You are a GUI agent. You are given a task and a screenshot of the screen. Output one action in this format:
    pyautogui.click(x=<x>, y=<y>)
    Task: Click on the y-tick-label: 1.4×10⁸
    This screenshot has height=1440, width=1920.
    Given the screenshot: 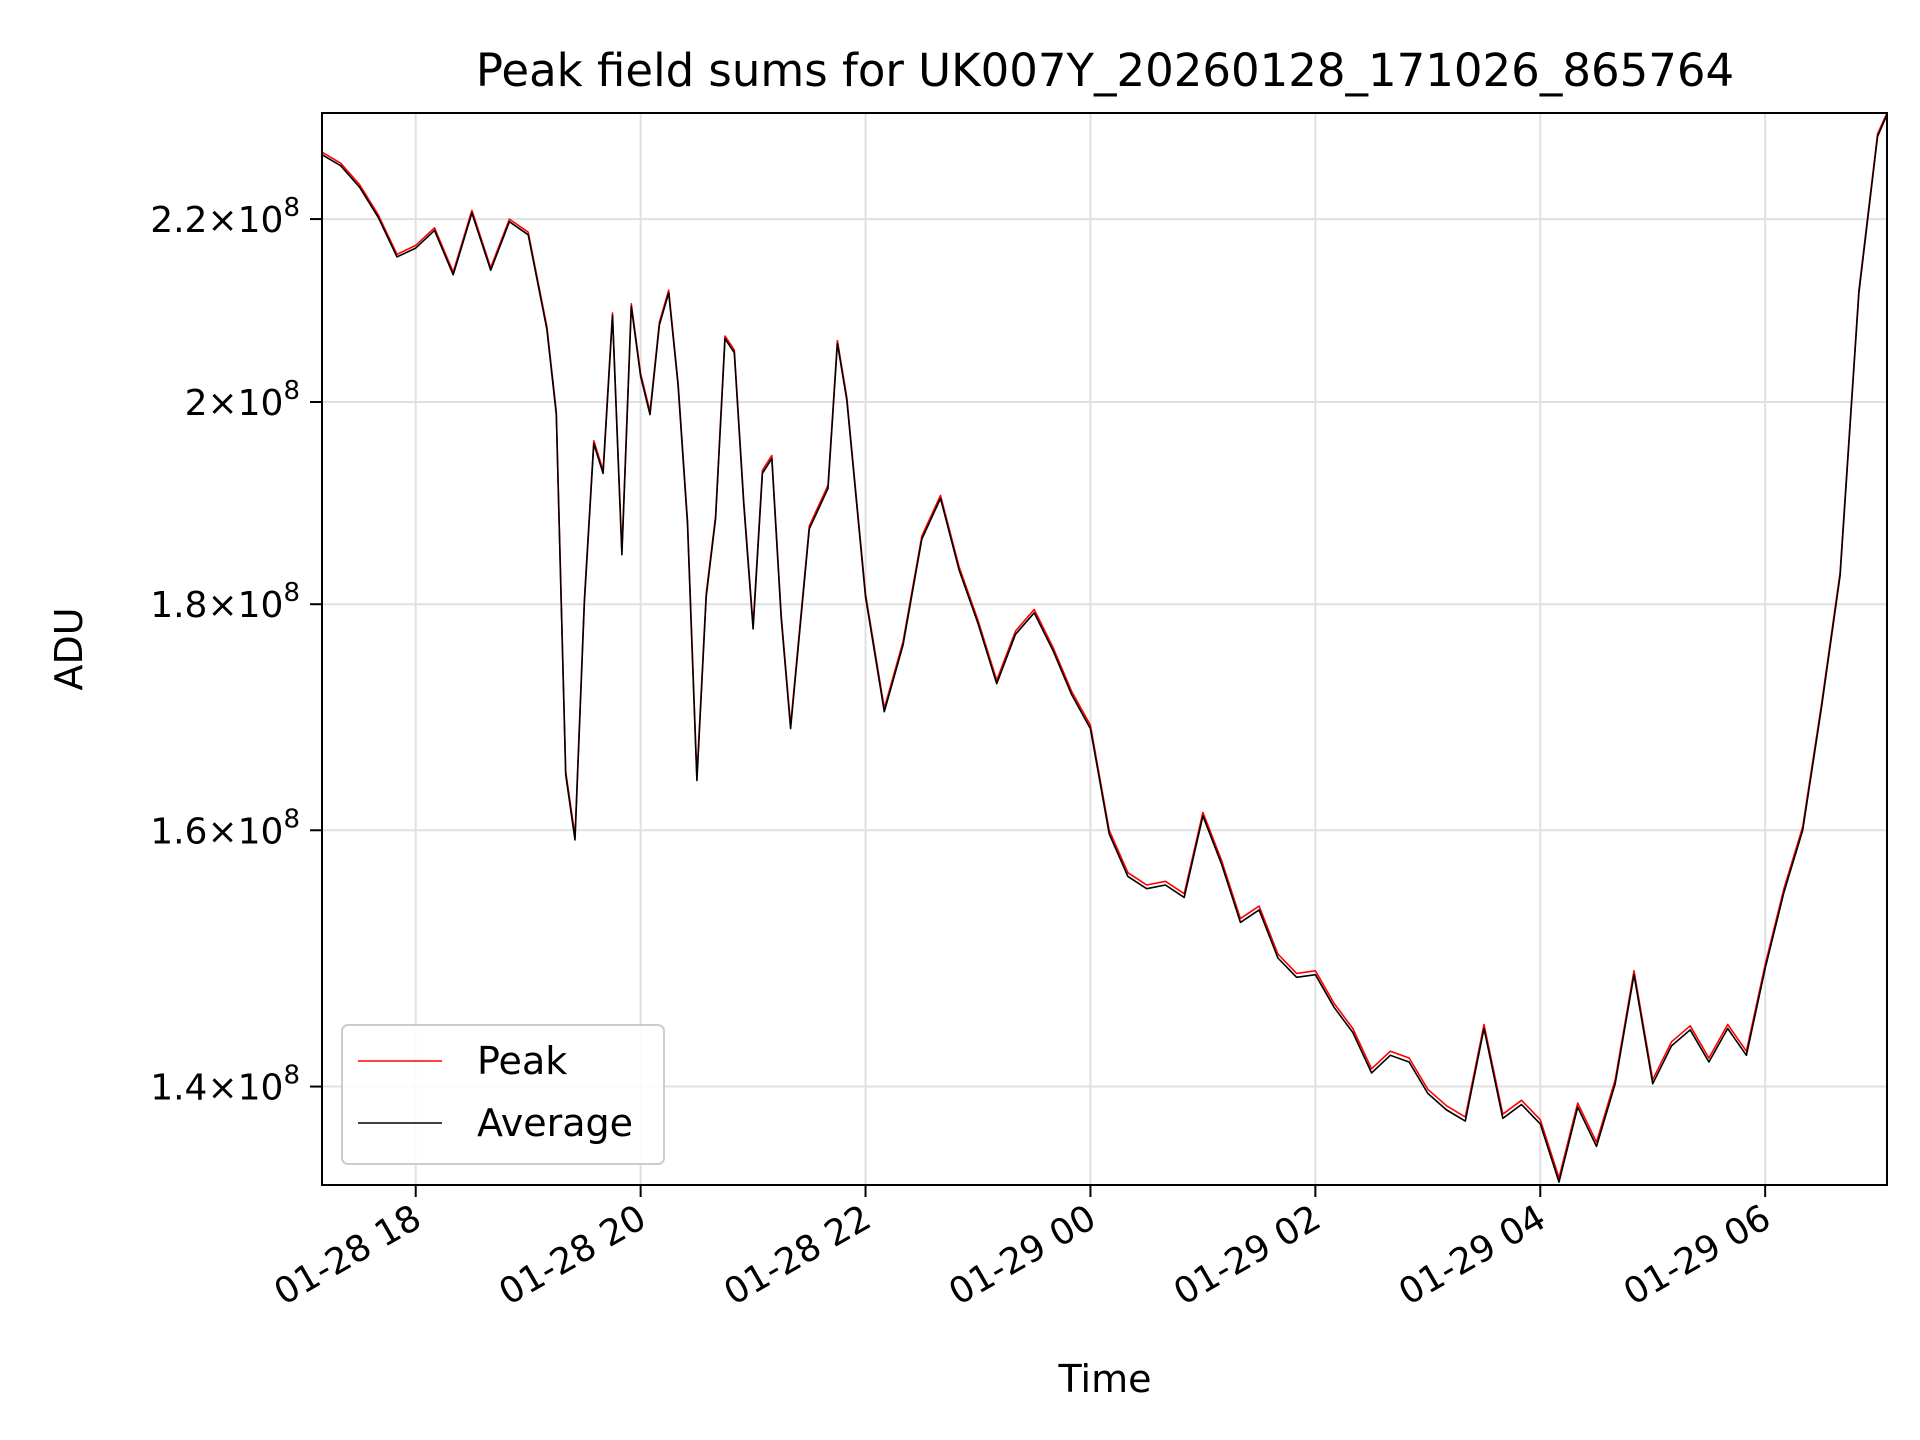 What is the action you would take?
    pyautogui.click(x=225, y=1085)
    